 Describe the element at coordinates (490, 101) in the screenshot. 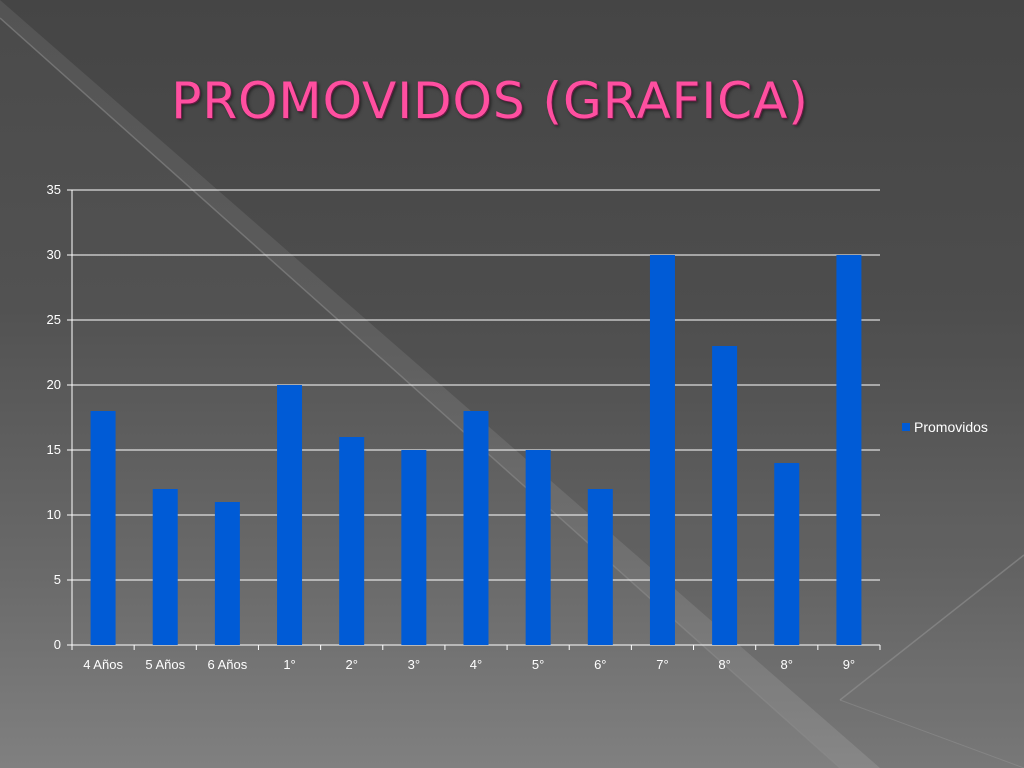

I see `slide-title: PROMOVIDOS (GRAFICA)` at that location.